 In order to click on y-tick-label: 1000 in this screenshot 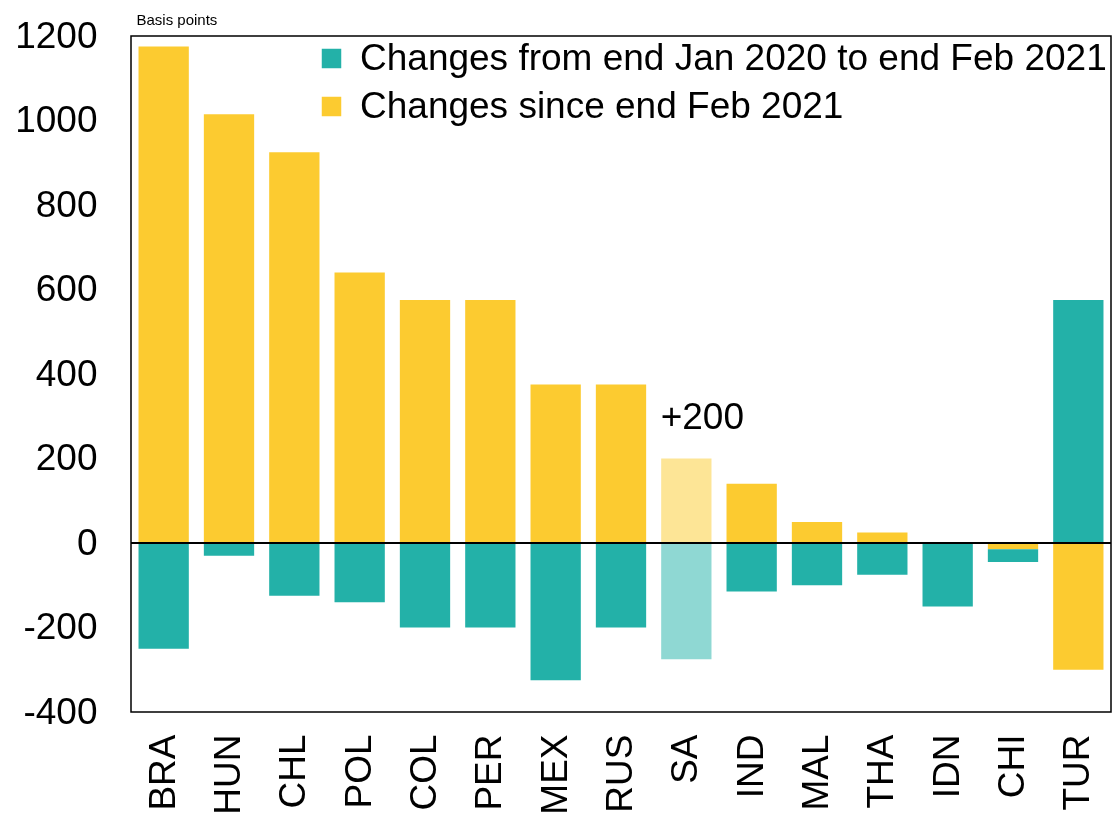, I will do `click(56, 119)`.